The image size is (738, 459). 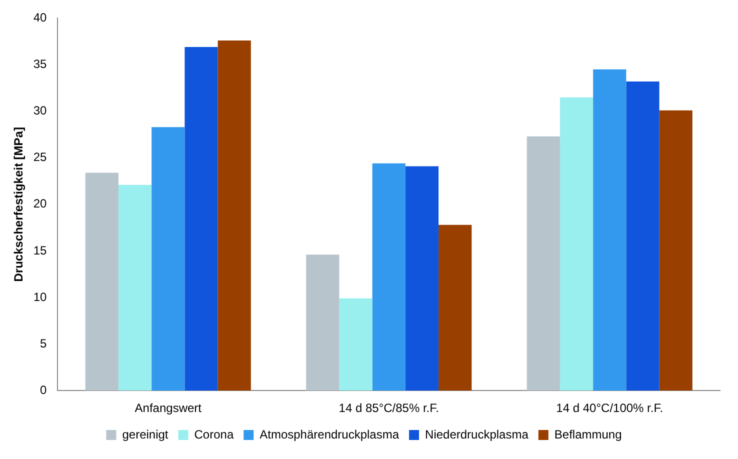 I want to click on x-tick-label: 14 d 85°C/85% r.F., so click(x=388, y=408).